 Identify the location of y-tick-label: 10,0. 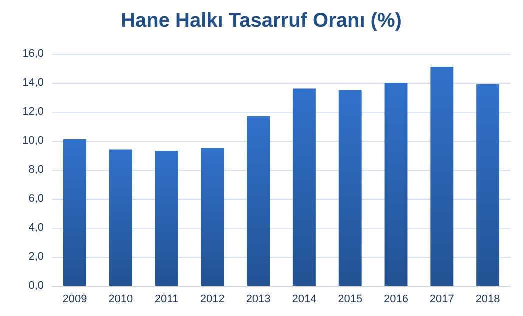
(33, 141).